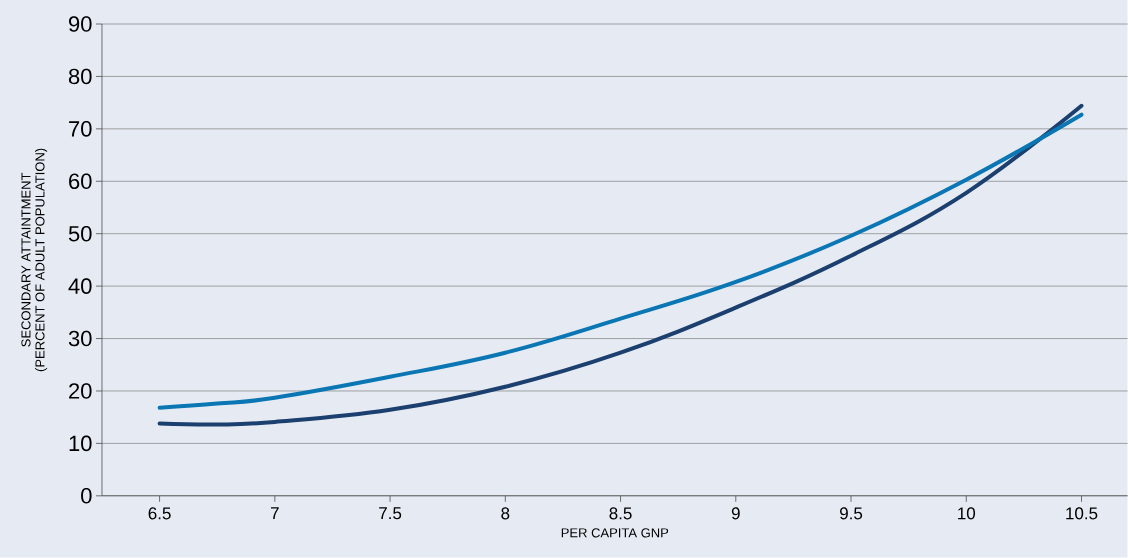 This screenshot has height=558, width=1128. Describe the element at coordinates (851, 513) in the screenshot. I see `x-tick-label: 9.5` at that location.